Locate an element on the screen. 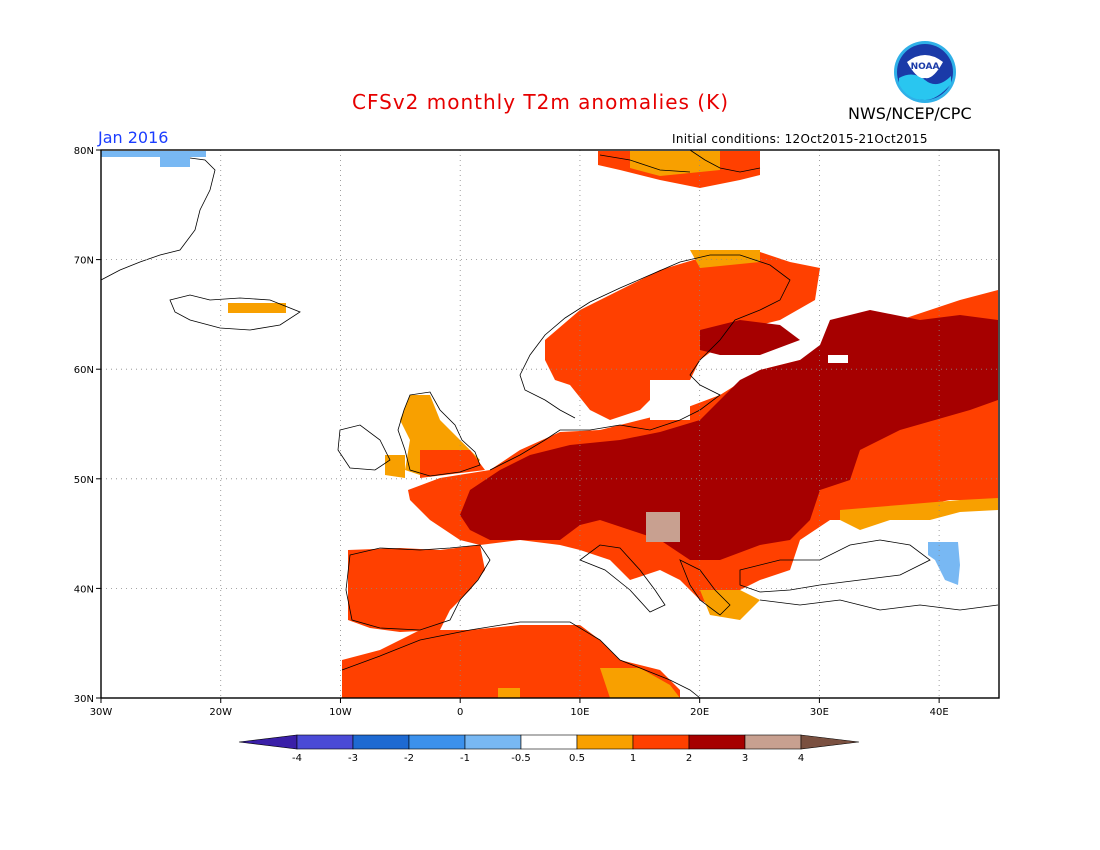  y-tick-label: 40N is located at coordinates (84, 589).